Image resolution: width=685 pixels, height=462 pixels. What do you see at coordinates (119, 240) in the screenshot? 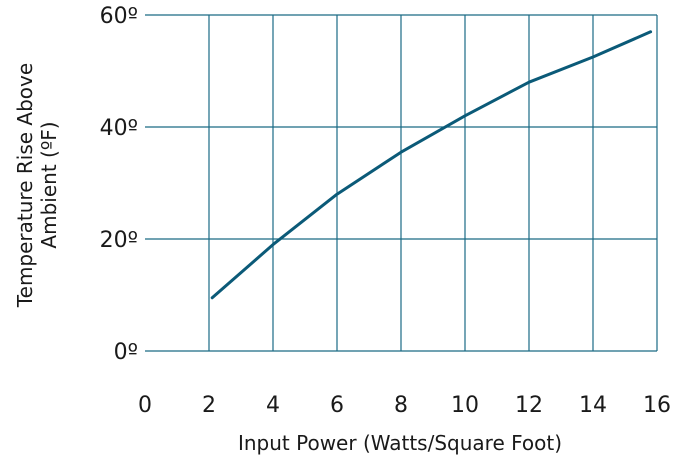
I see `y-tick-label: 20º` at bounding box center [119, 240].